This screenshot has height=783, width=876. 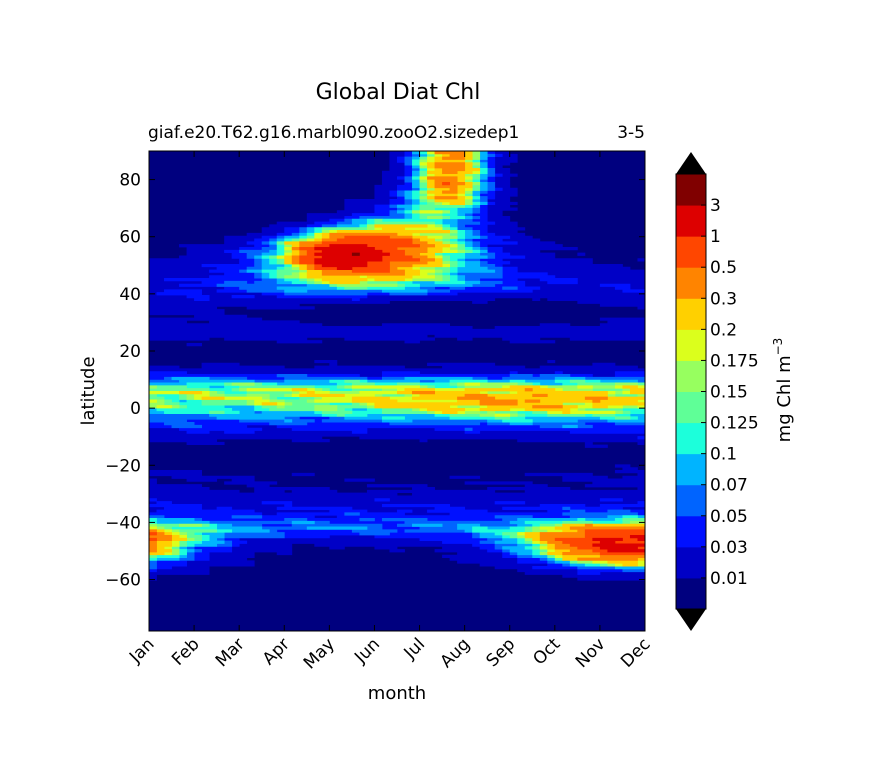 I want to click on x-tick-label: Aug, so click(x=456, y=653).